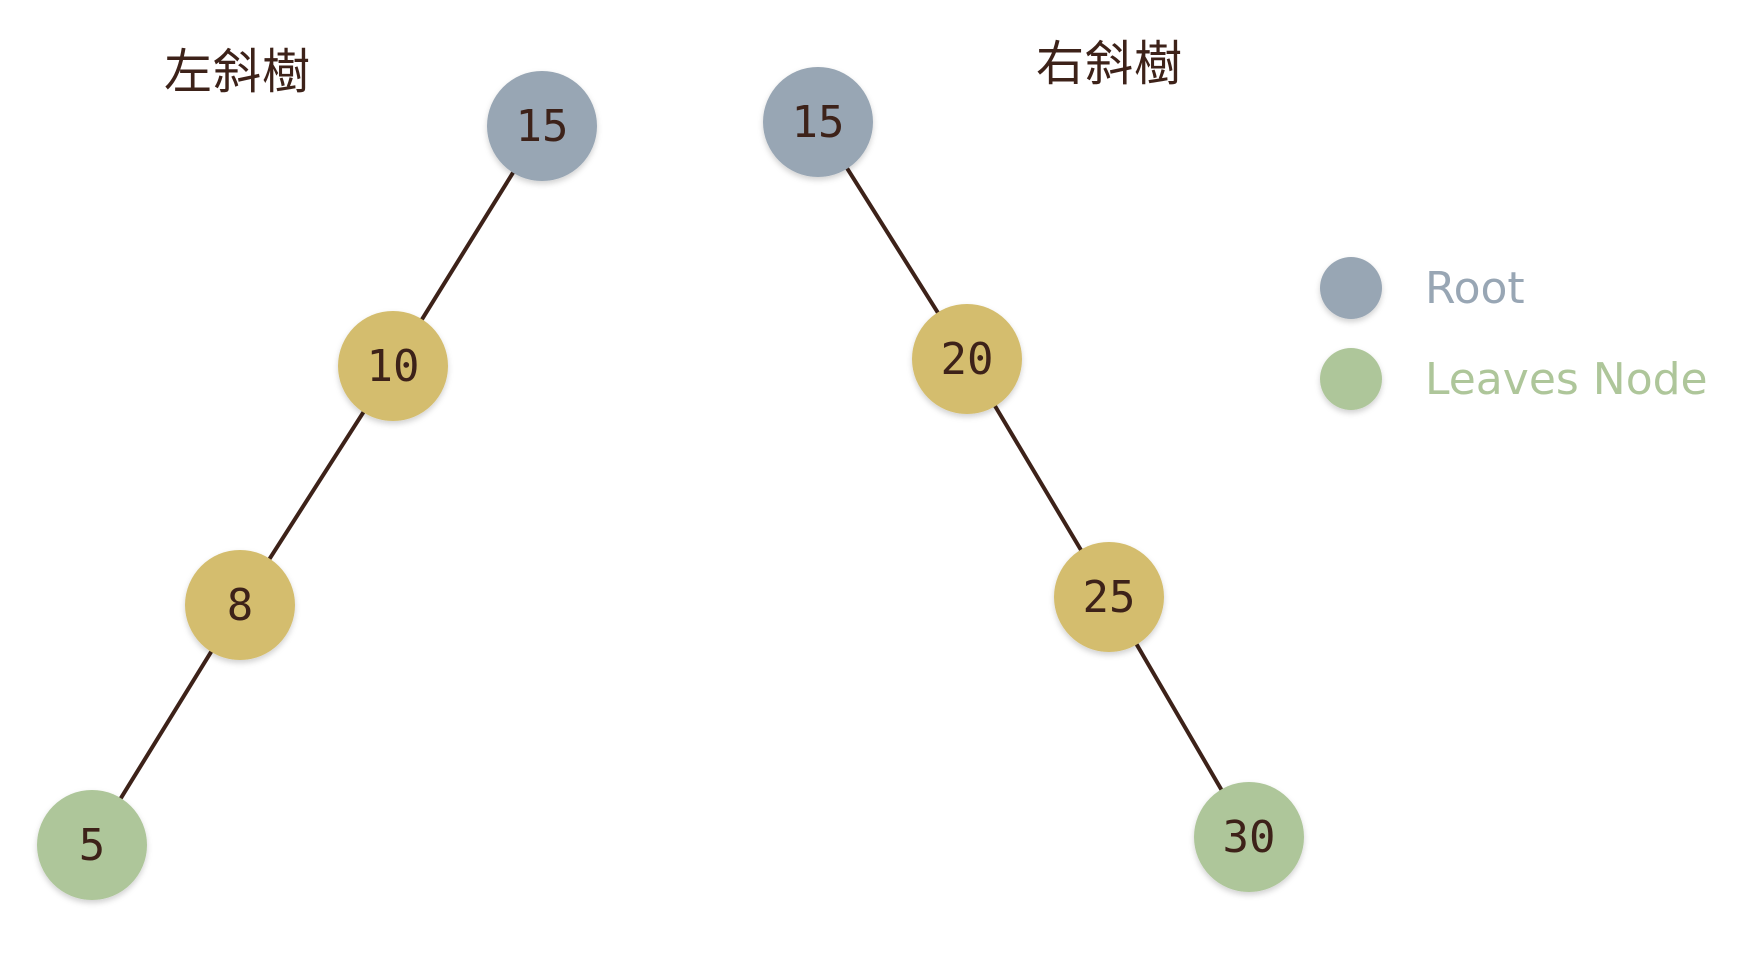 Image resolution: width=1742 pixels, height=966 pixels. Describe the element at coordinates (1566, 379) in the screenshot. I see `legend-label-leaf: Leaves Node` at that location.